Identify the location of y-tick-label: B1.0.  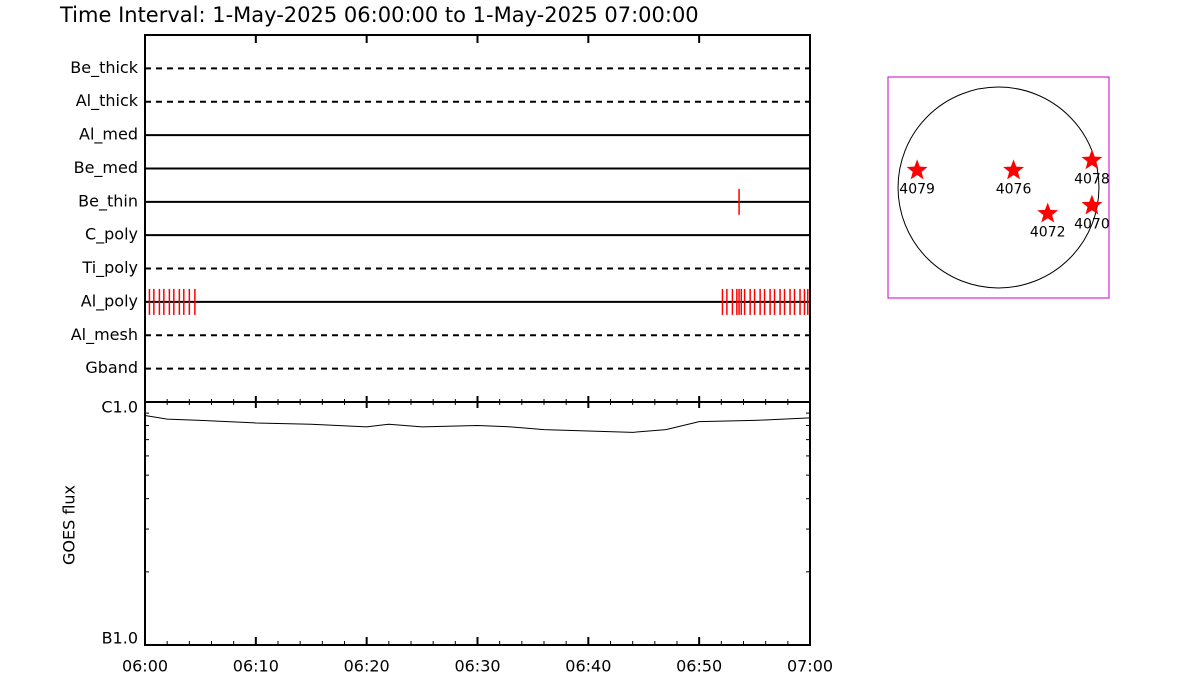
(120, 638).